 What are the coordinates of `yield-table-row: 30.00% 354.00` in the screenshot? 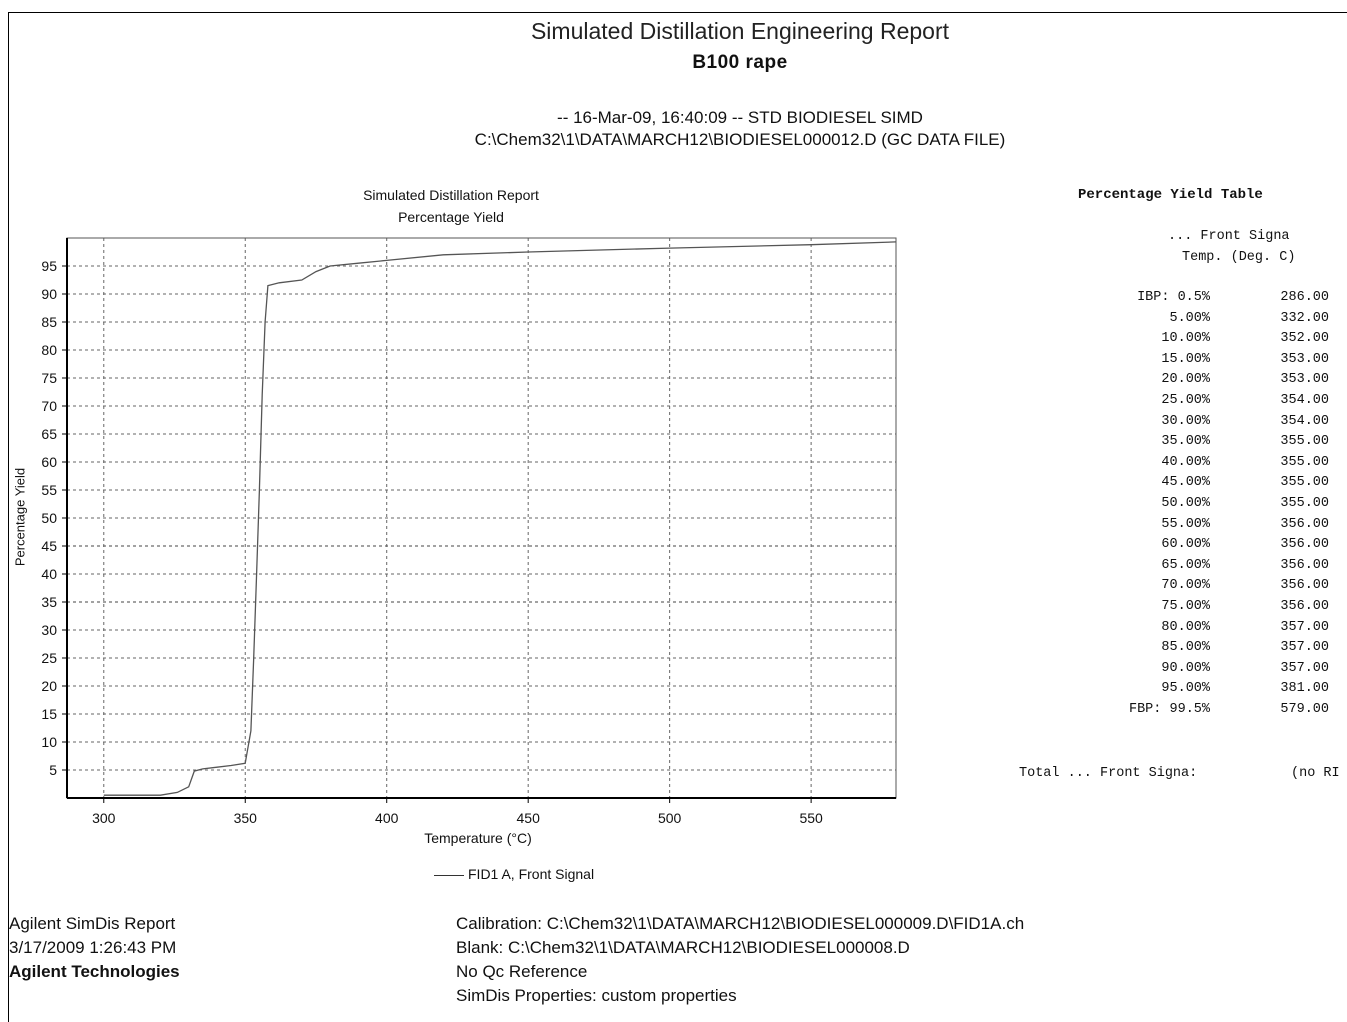 It's located at (1193, 424).